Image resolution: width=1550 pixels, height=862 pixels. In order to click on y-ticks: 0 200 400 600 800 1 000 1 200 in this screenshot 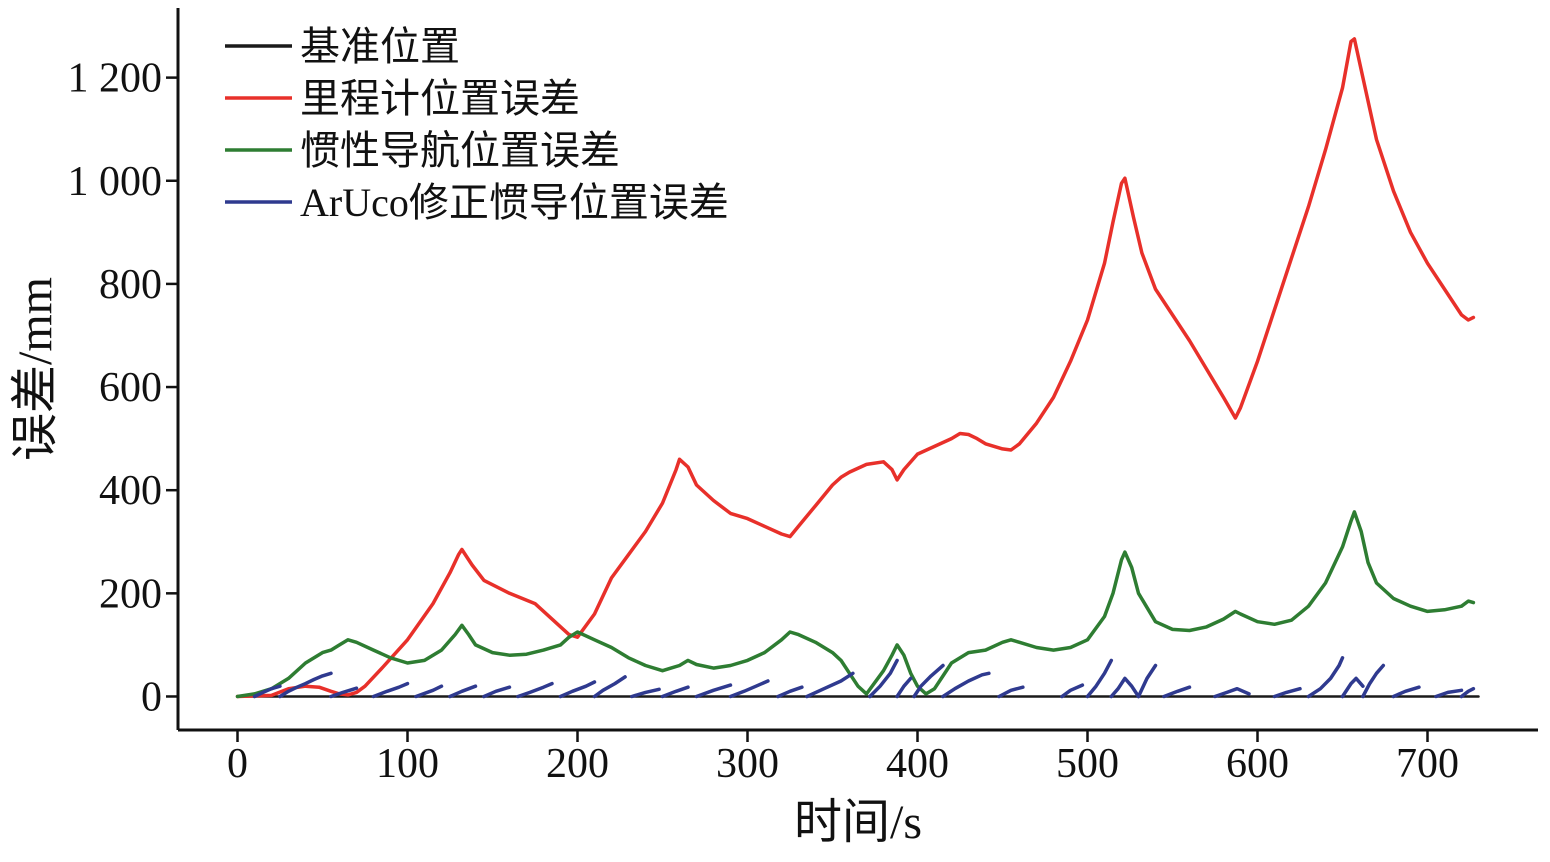, I will do `click(123, 388)`.